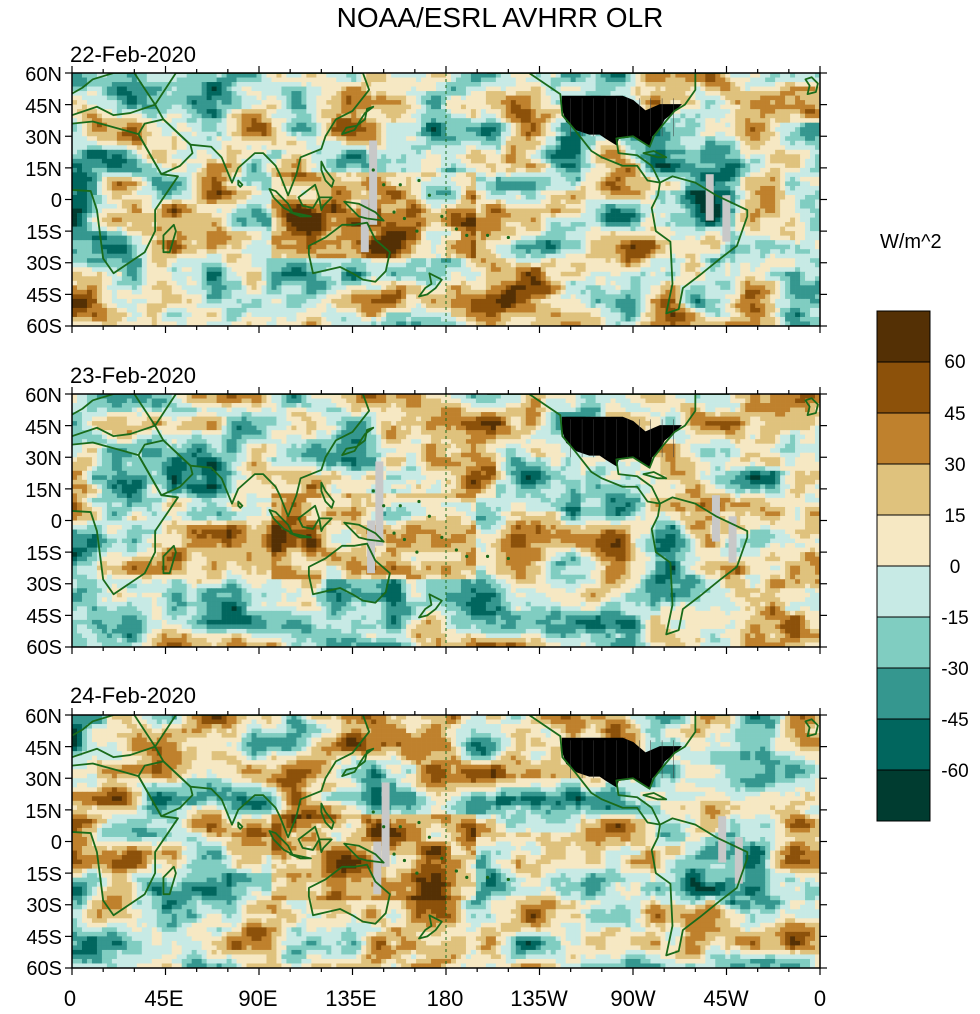 The height and width of the screenshot is (1014, 980). Describe the element at coordinates (490, 18) in the screenshot. I see `figure-title: NOAA/ESRL AVHRR OLR` at that location.